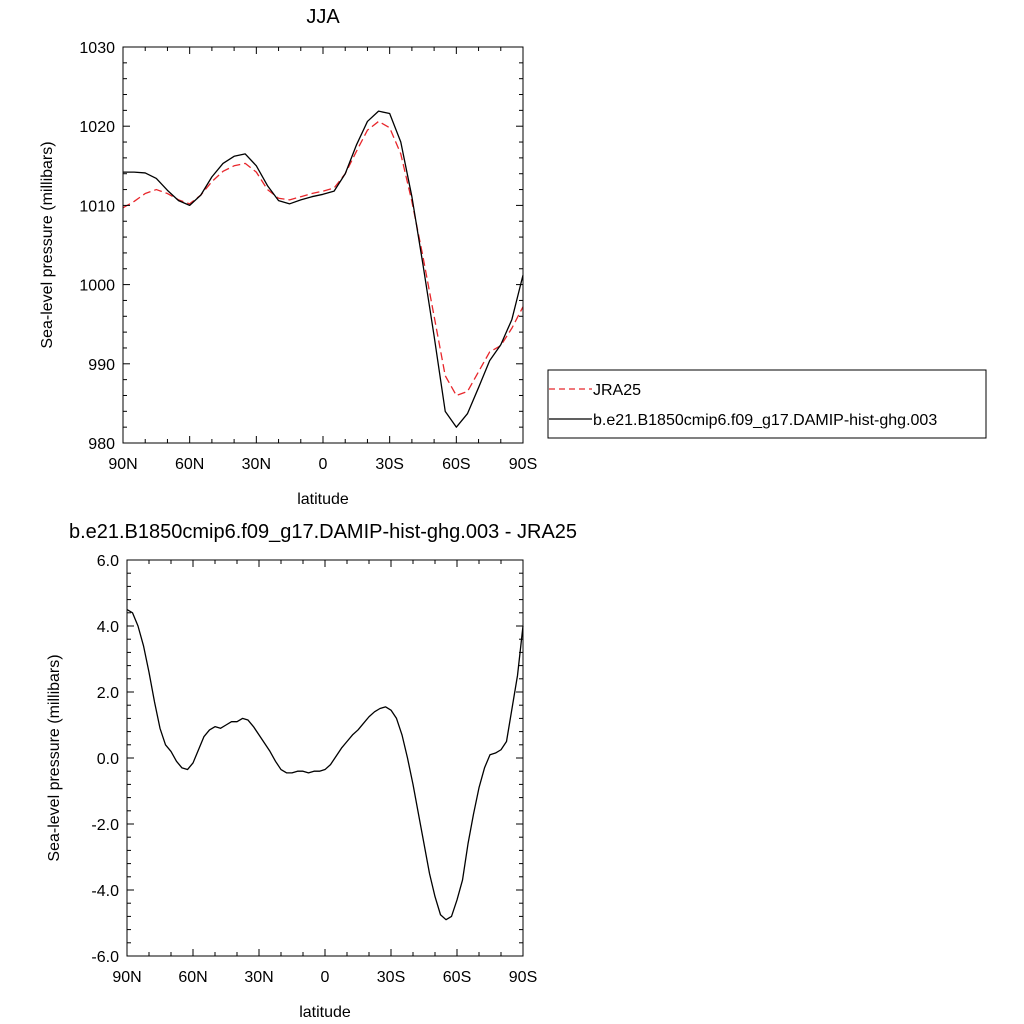  I want to click on bottom-x-tick-label: 0, so click(325, 977).